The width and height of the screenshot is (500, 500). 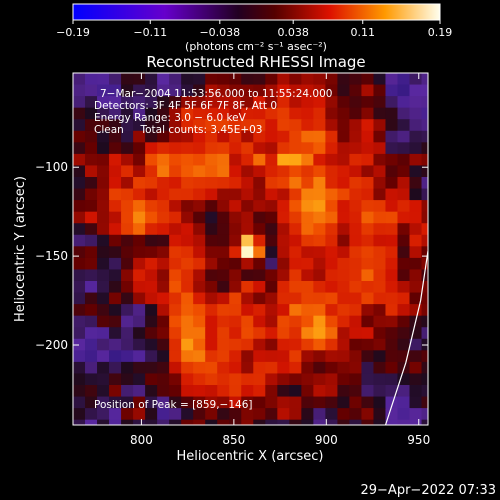 What do you see at coordinates (185, 106) in the screenshot?
I see `annotation-detectors: Detectors: 3F 4F 5F 6F 7F 8F, Att 0` at bounding box center [185, 106].